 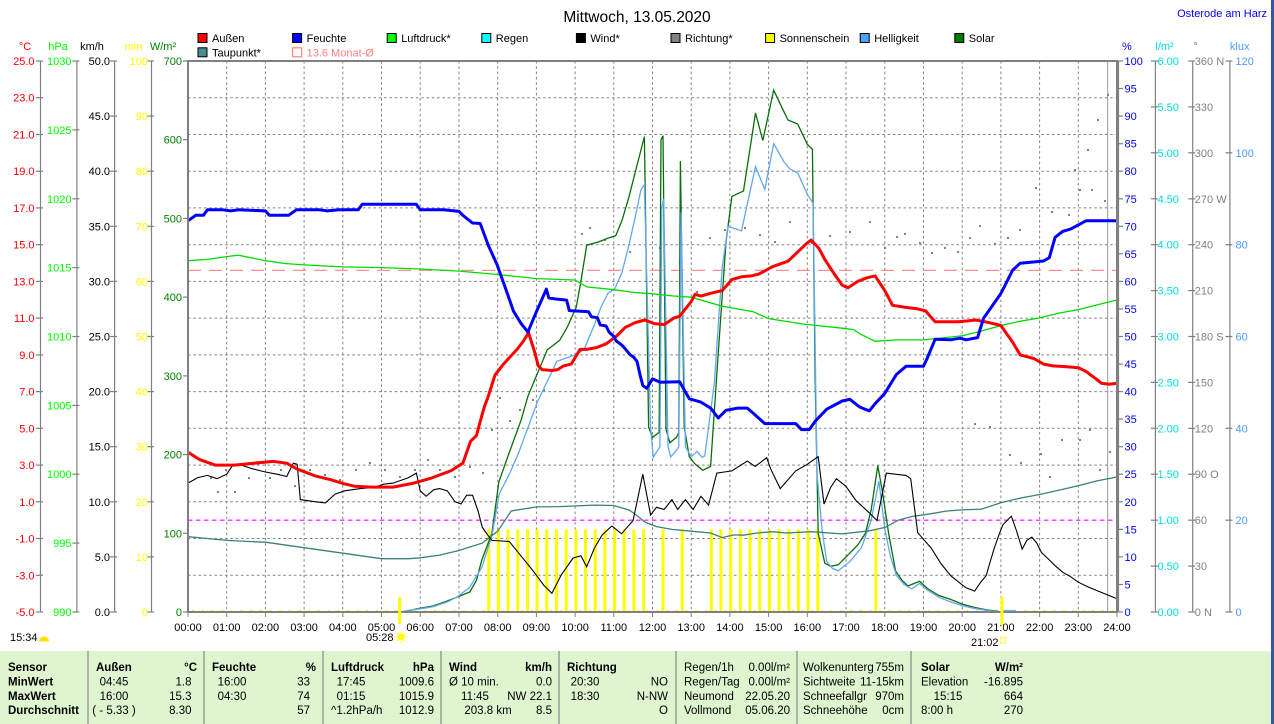 I want to click on svg-text: 7.0, so click(x=26, y=393).